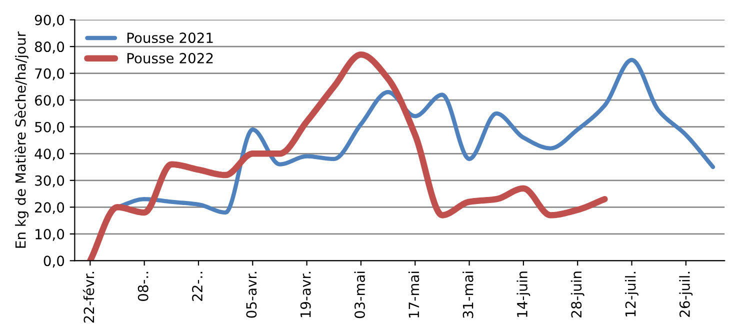 Image resolution: width=747 pixels, height=330 pixels. Describe the element at coordinates (49, 181) in the screenshot. I see `y-tick-label: 30,0` at that location.